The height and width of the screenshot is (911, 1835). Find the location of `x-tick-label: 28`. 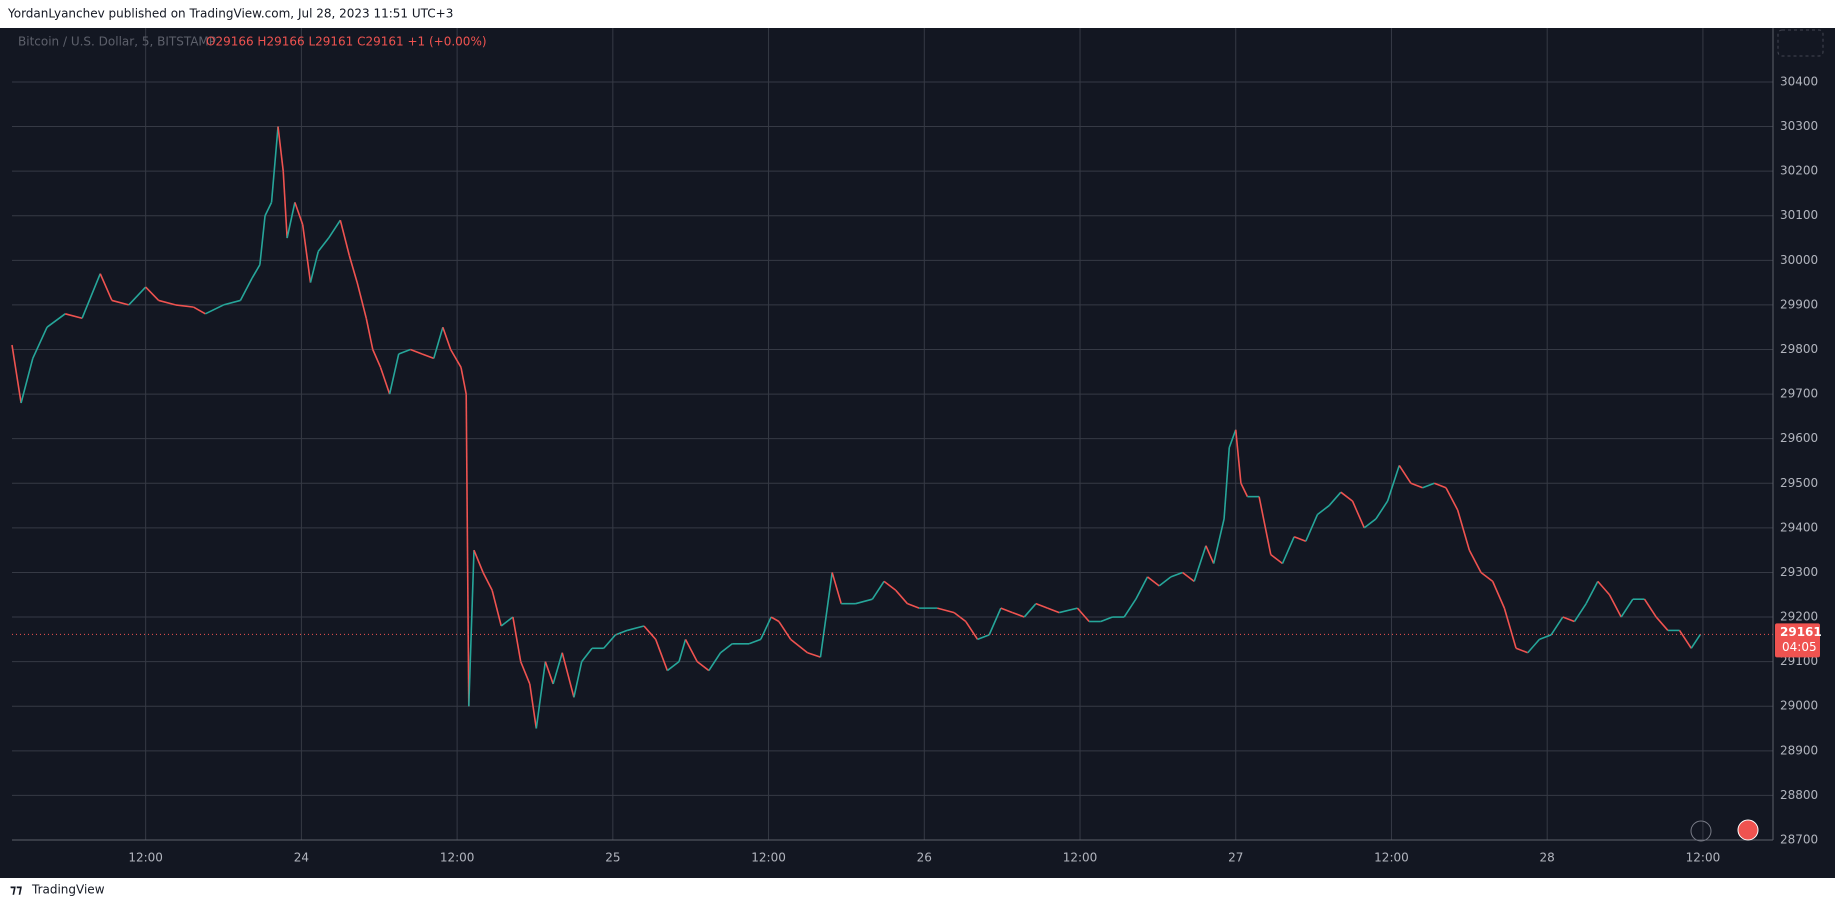

x-tick-label: 28 is located at coordinates (1547, 858).